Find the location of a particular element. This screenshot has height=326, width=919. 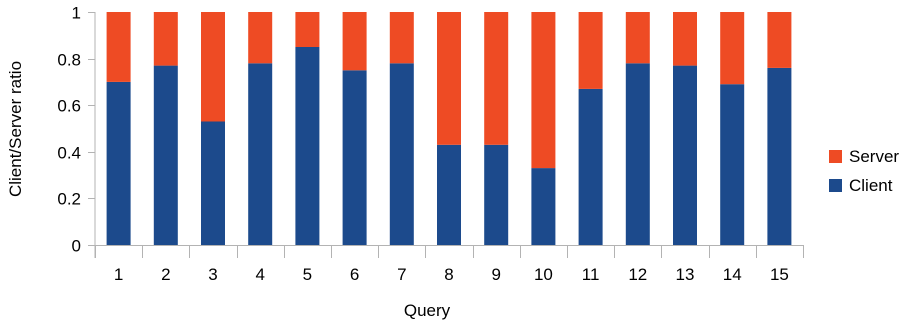

x-tick-label: 1 is located at coordinates (118, 274).